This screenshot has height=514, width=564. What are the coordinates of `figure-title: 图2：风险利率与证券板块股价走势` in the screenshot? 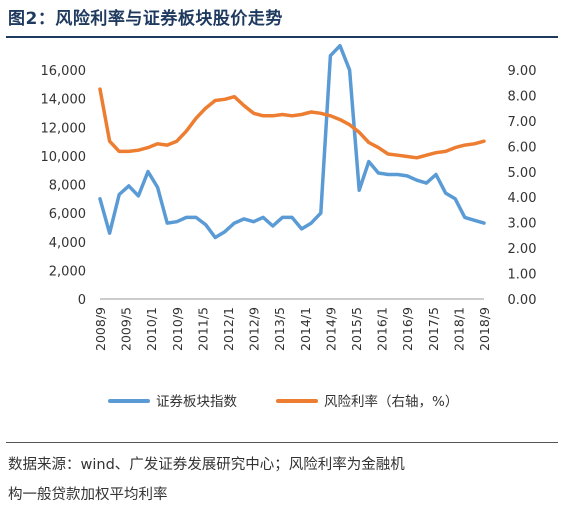 It's located at (145, 19).